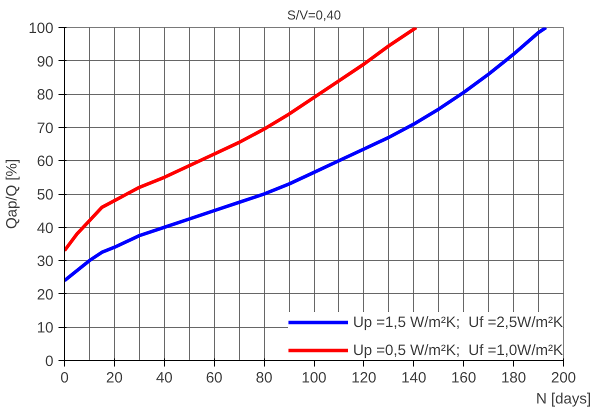  What do you see at coordinates (457, 350) in the screenshot?
I see `legend-label: Up =0,5 W/m²K; Uf =1,0W/m²K` at bounding box center [457, 350].